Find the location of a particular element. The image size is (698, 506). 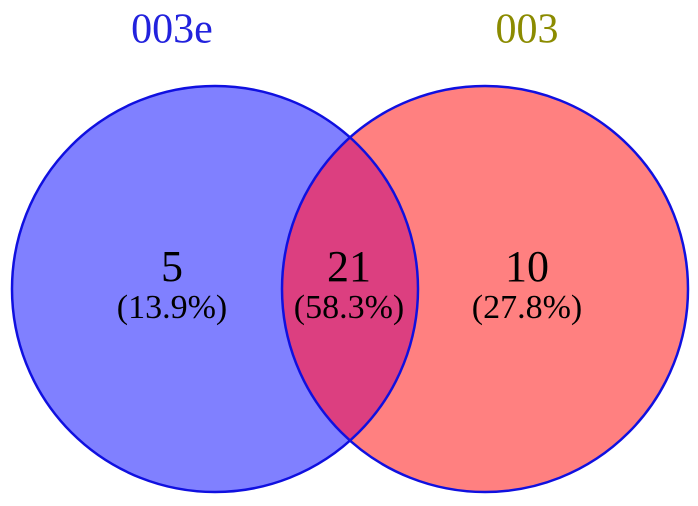

region-percent: (58.3%) is located at coordinates (349, 307).